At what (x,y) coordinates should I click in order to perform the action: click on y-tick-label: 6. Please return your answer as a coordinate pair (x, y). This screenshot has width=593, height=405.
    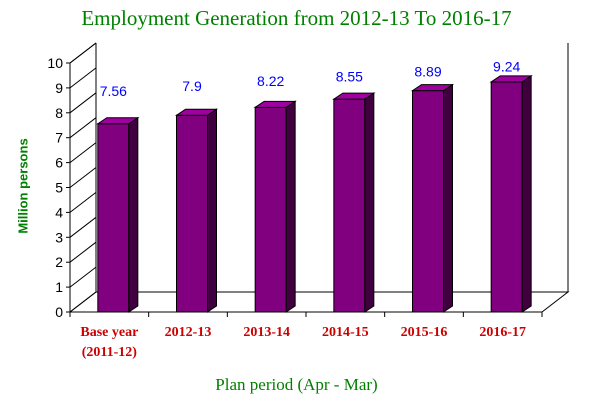
    Looking at the image, I should click on (59, 163).